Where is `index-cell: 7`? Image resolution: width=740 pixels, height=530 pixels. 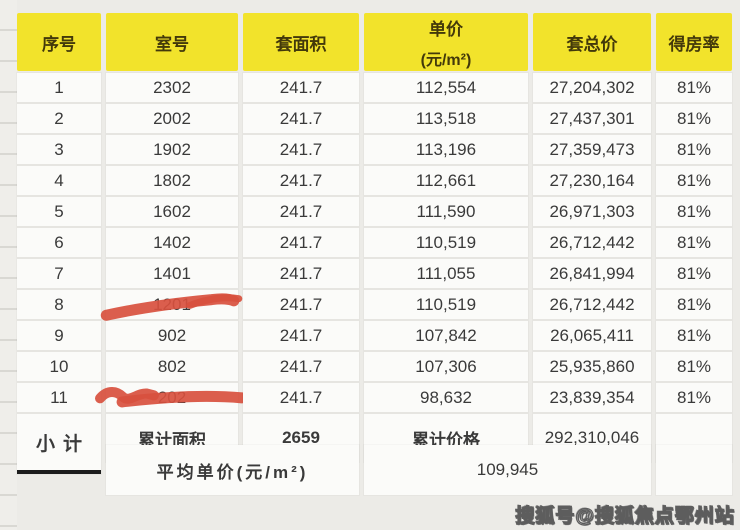 index-cell: 7 is located at coordinates (59, 273).